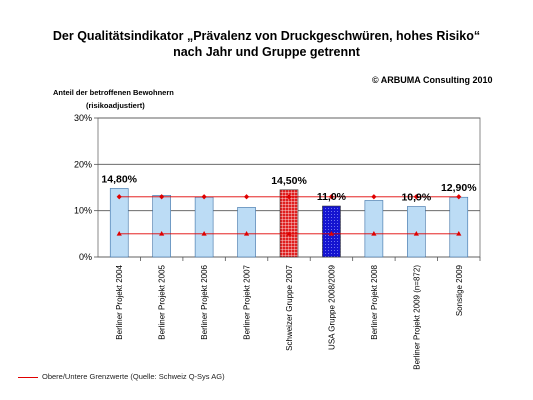  What do you see at coordinates (374, 301) in the screenshot?
I see `x-tick-label: Berliner Projekt 2008` at bounding box center [374, 301].